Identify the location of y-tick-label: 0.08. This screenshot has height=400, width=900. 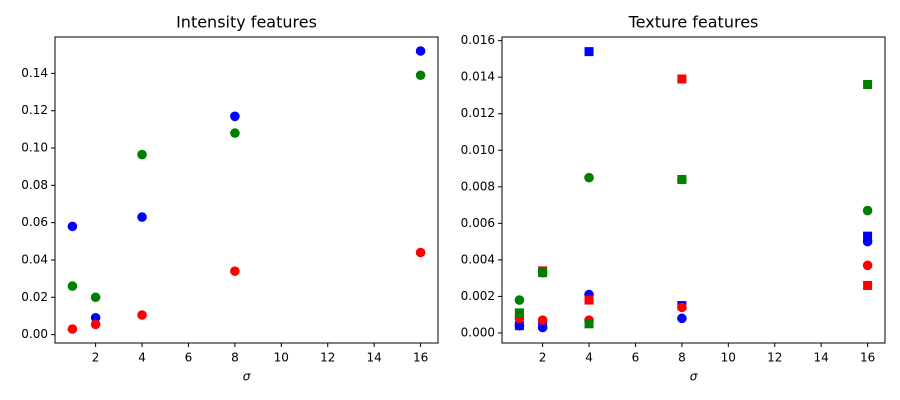
(34, 185).